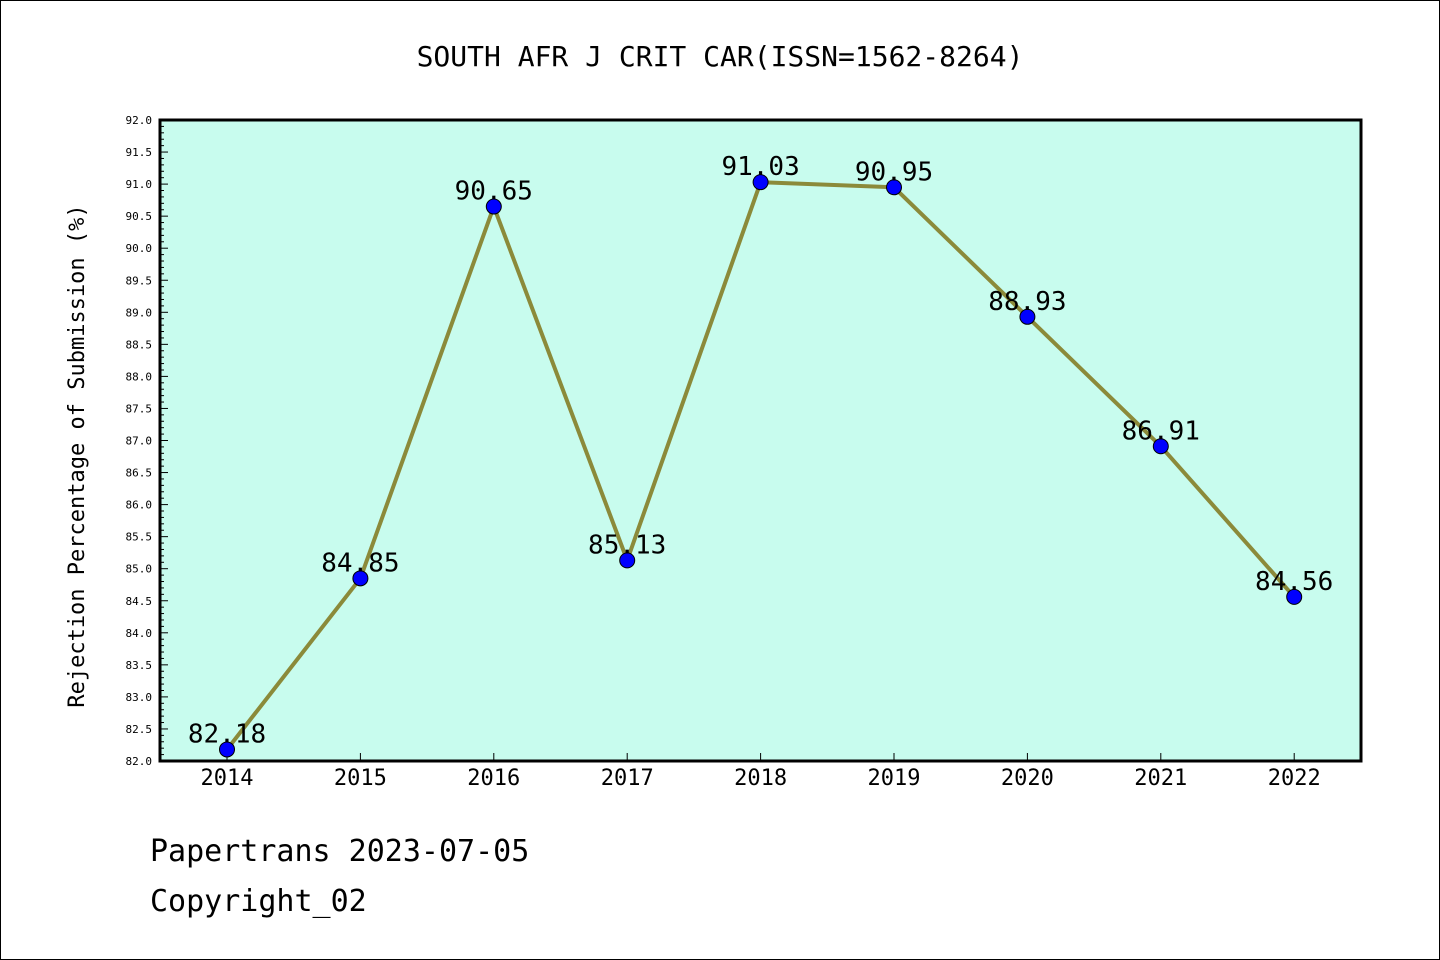 This screenshot has width=1440, height=960. I want to click on y-tick-label: 91.0, so click(139, 184).